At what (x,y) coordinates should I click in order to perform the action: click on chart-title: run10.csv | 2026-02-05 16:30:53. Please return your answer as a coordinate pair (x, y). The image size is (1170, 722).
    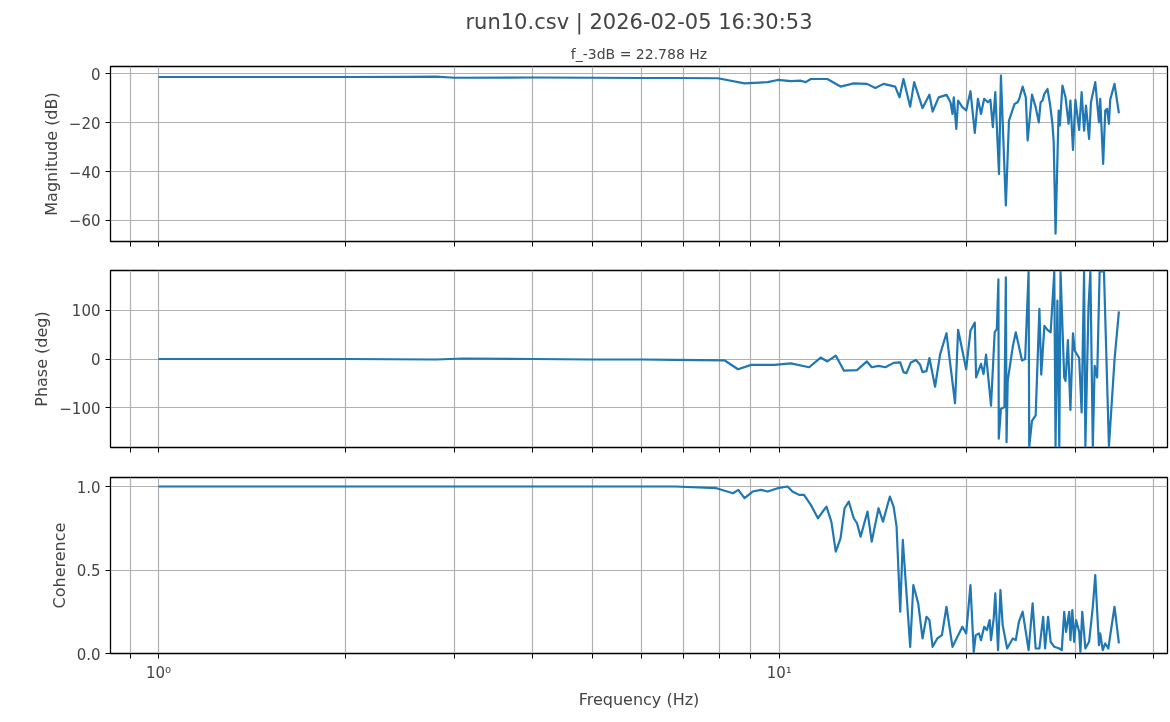
    Looking at the image, I should click on (639, 22).